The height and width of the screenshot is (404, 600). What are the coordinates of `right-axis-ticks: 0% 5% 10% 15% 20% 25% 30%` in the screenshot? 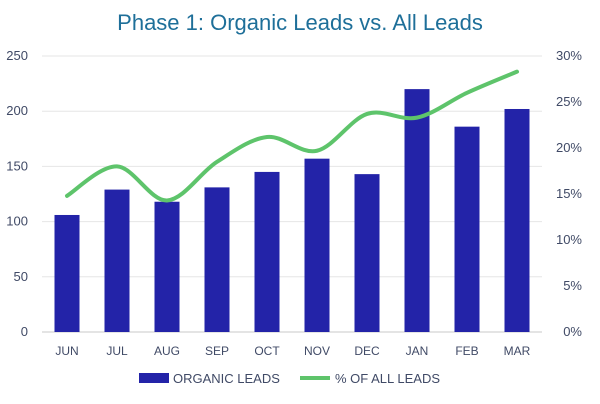 It's located at (569, 193).